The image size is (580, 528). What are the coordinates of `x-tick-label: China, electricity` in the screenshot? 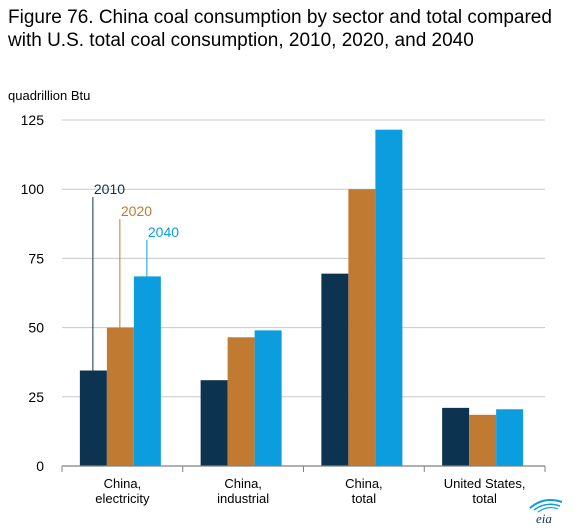 It's located at (122, 491).